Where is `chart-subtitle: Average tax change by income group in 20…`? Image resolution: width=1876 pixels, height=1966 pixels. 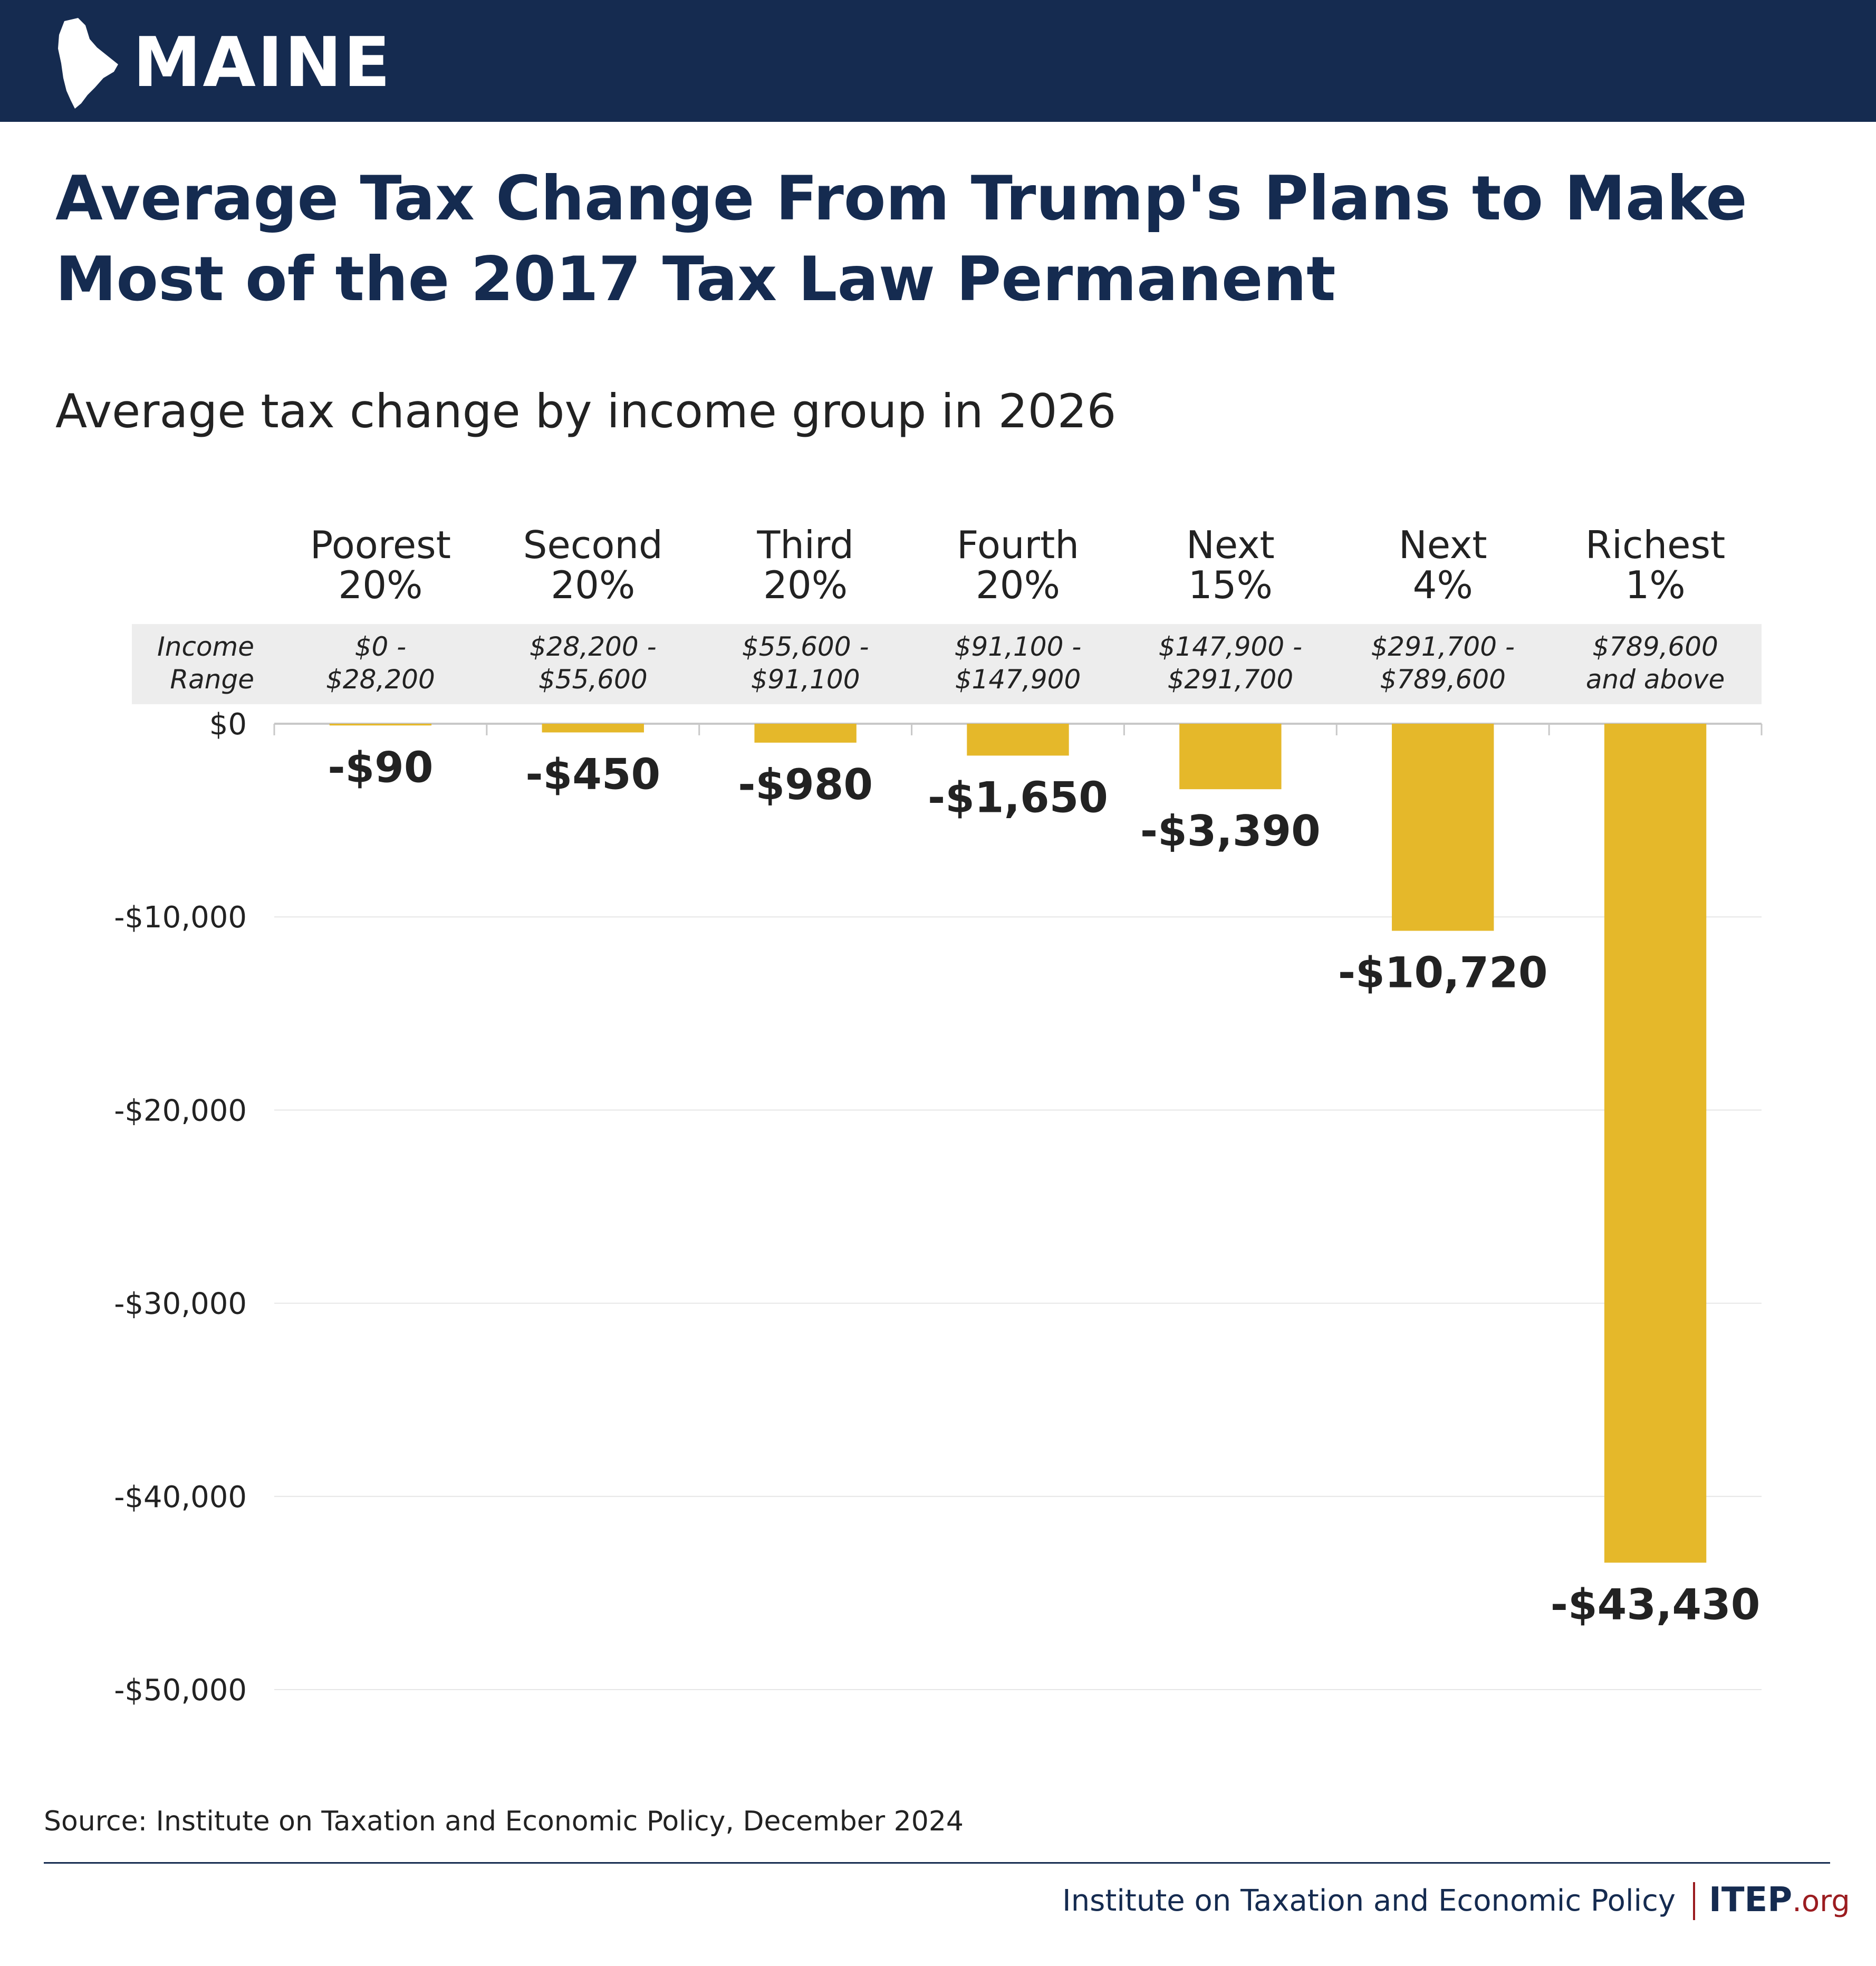 chart-subtitle: Average tax change by income group in 20… is located at coordinates (586, 411).